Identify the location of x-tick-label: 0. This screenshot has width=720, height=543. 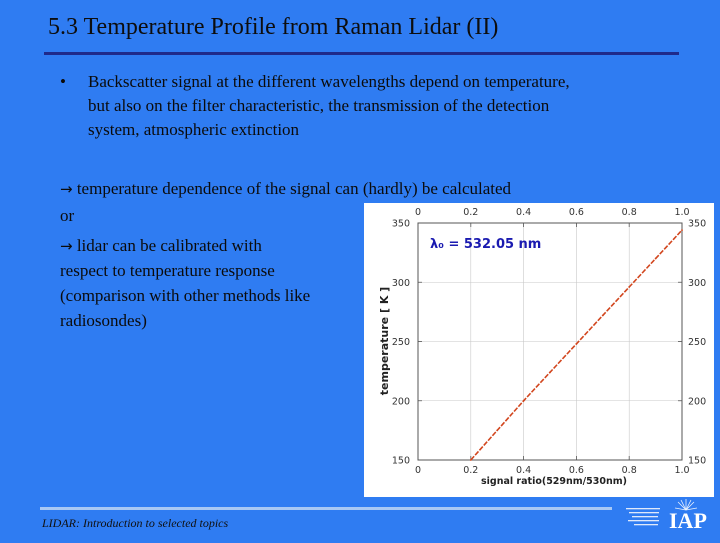
(418, 470).